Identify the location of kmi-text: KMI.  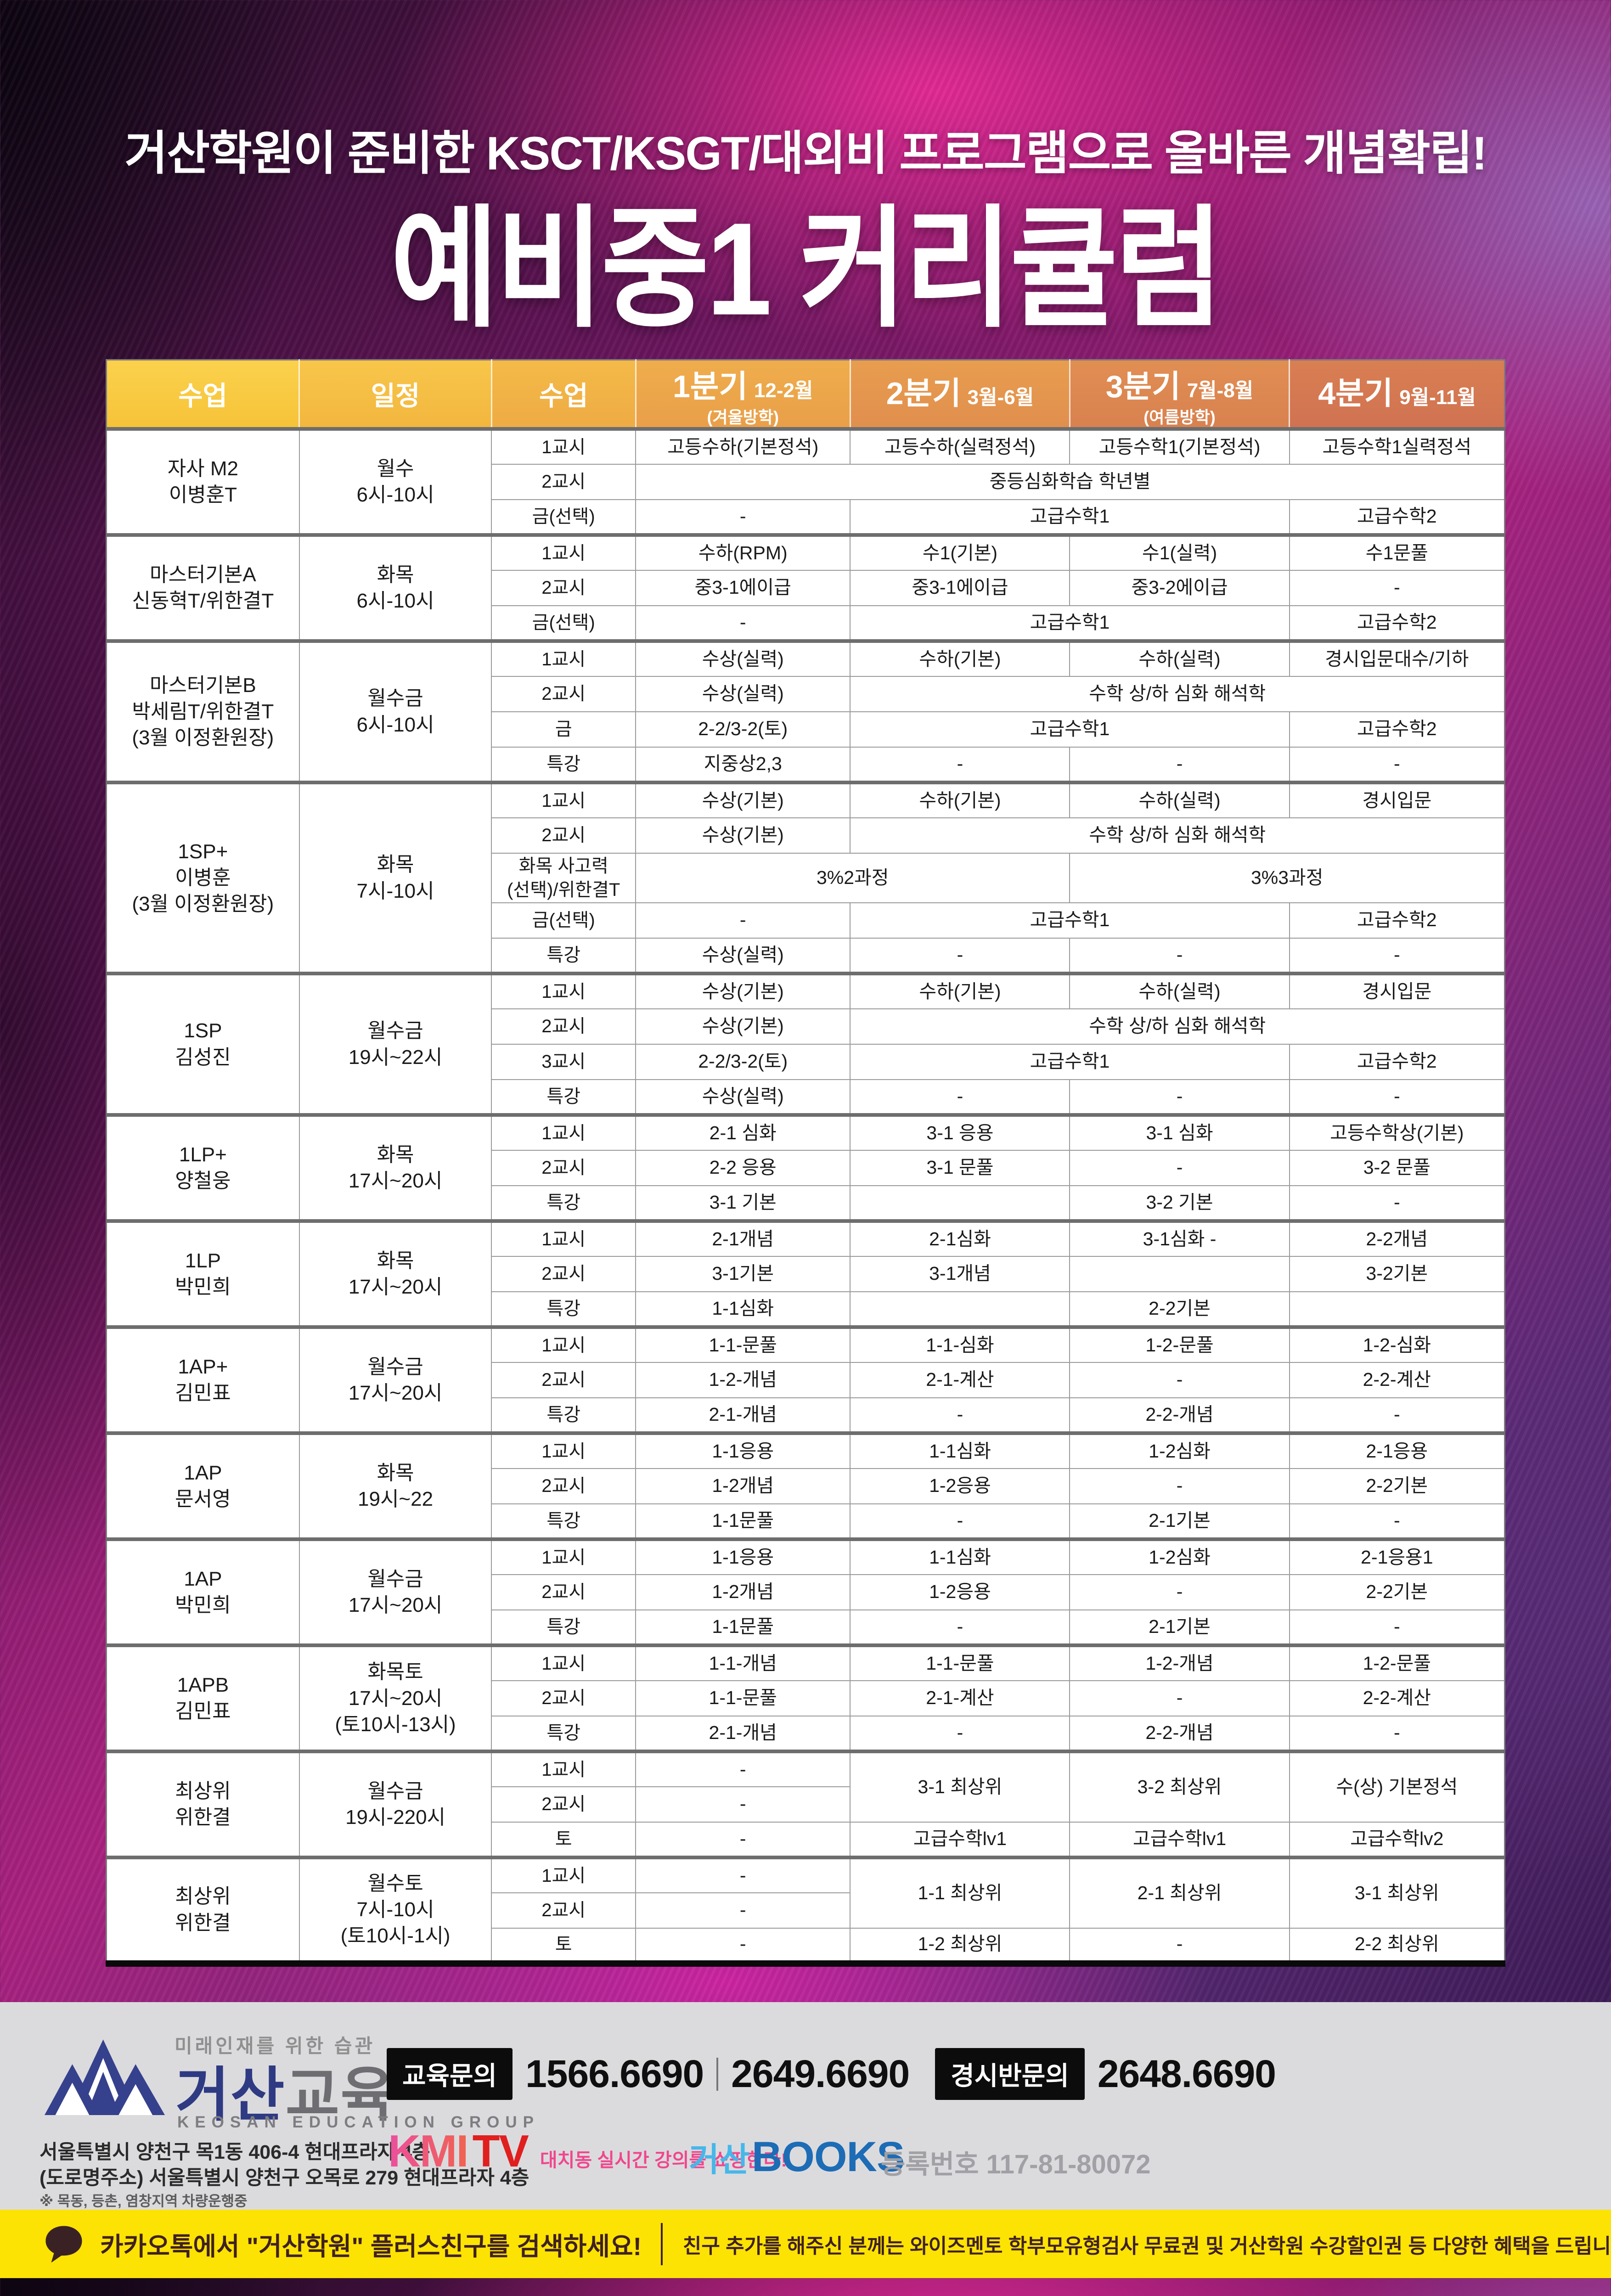
(429, 2151).